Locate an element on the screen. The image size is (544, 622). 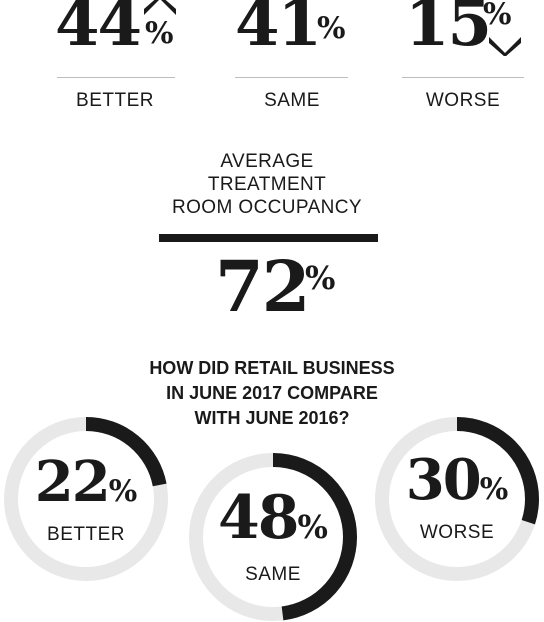
ring-same: 48% SAME is located at coordinates (273, 537).